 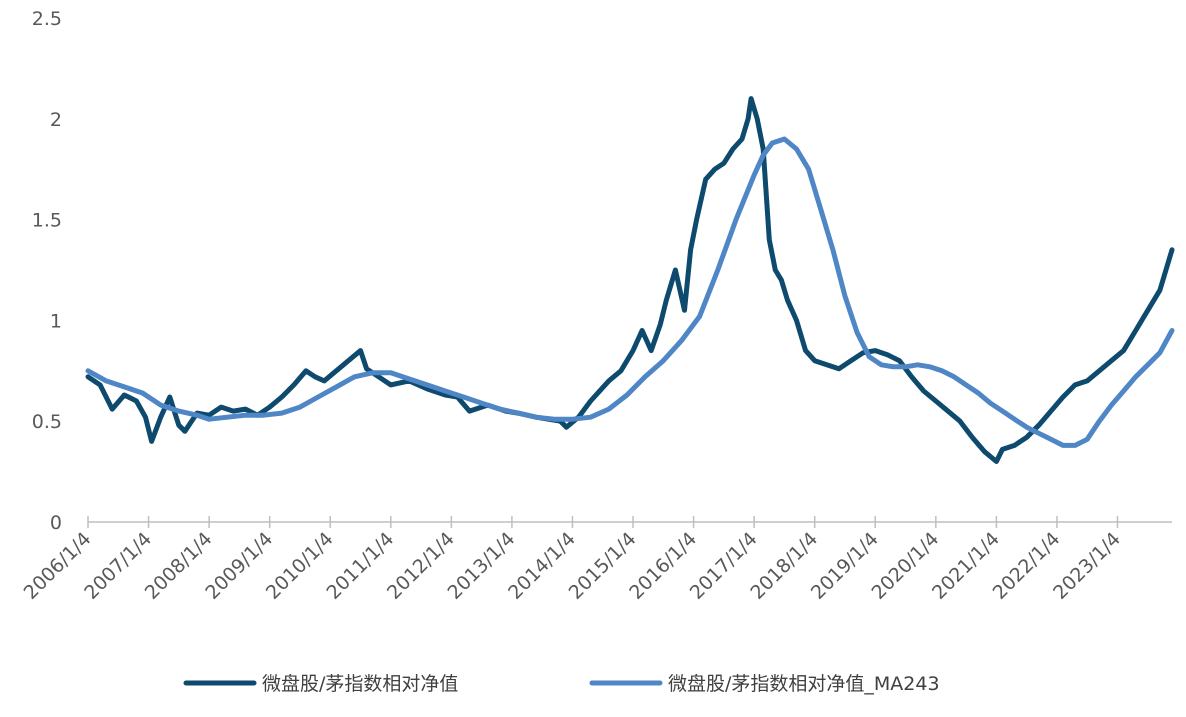 What do you see at coordinates (804, 684) in the screenshot?
I see `legend-label: 微盘股/茅指数相对净值_MA243` at bounding box center [804, 684].